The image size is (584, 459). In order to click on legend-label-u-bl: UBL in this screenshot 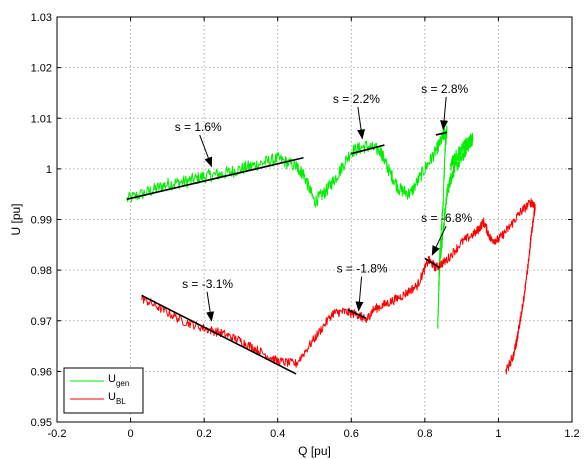, I will do `click(117, 398)`.